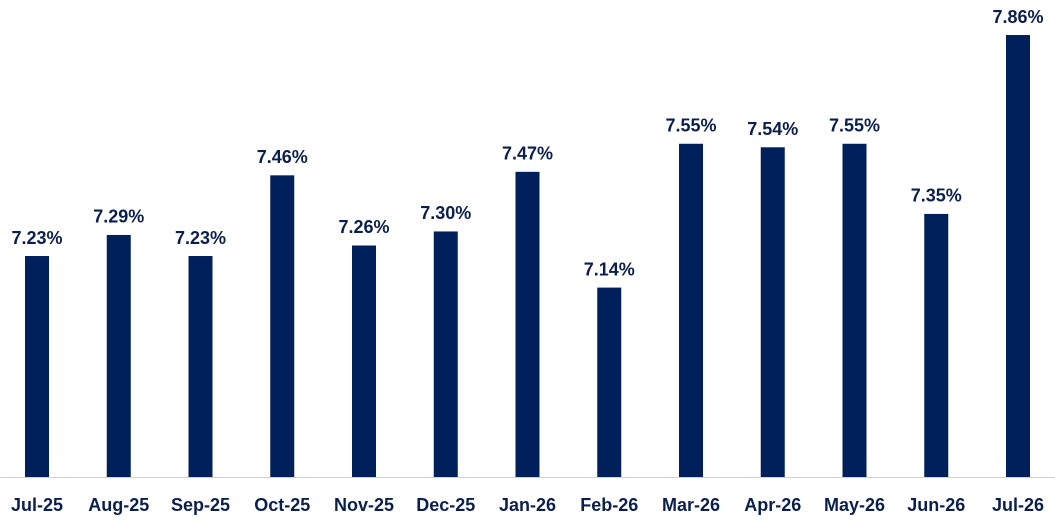 Image resolution: width=1055 pixels, height=528 pixels. I want to click on x-tick-label: Dec-25, so click(445, 505).